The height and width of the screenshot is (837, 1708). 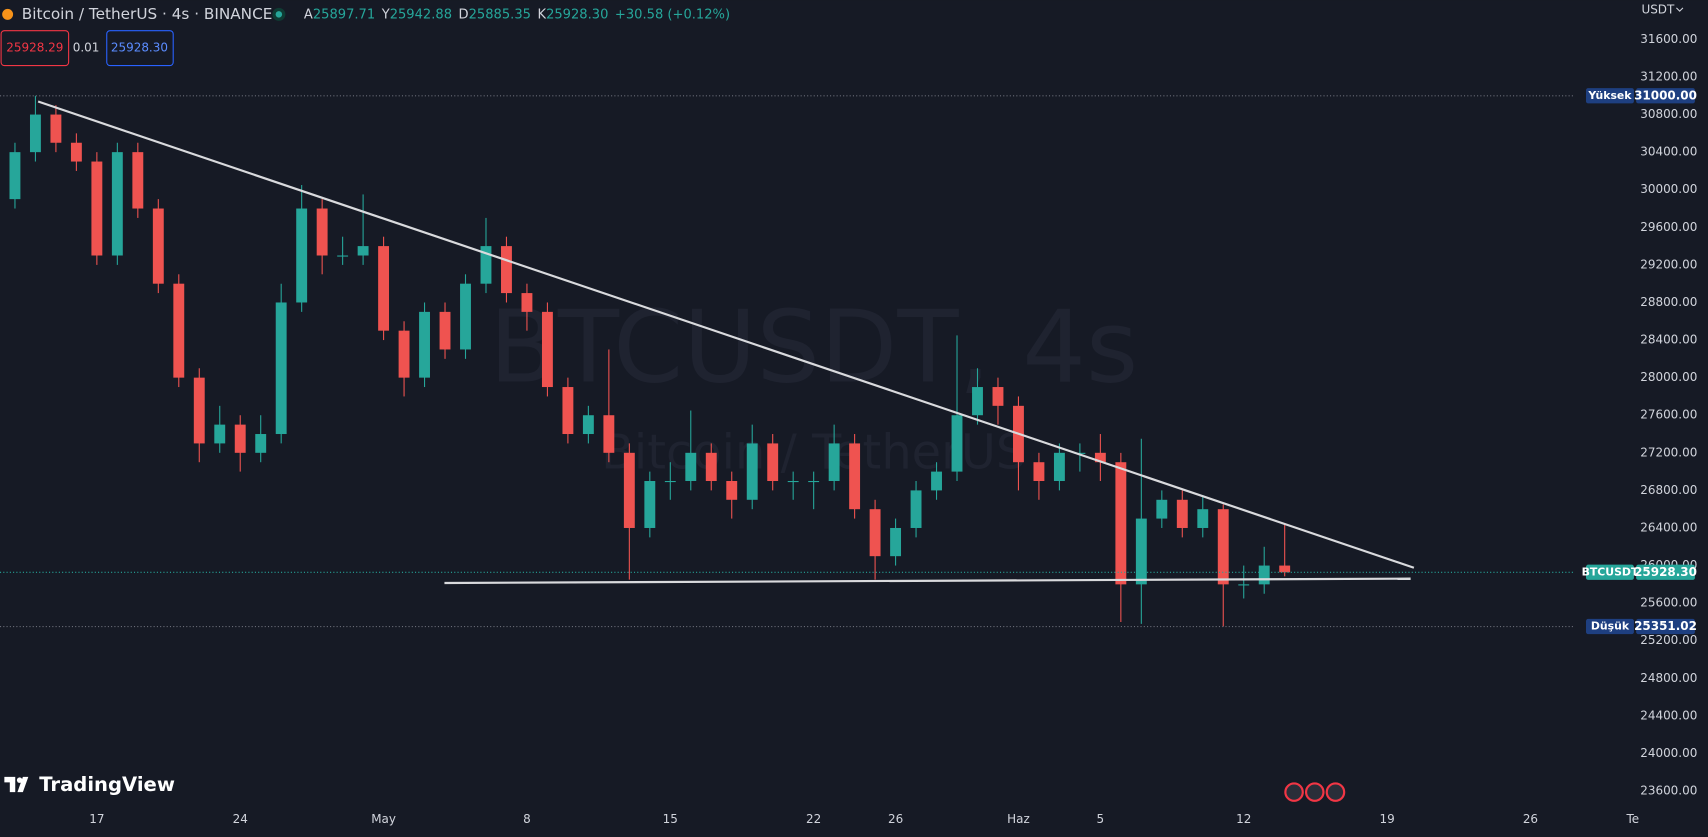 What do you see at coordinates (1668, 302) in the screenshot?
I see `y-tick-label: 28800.00` at bounding box center [1668, 302].